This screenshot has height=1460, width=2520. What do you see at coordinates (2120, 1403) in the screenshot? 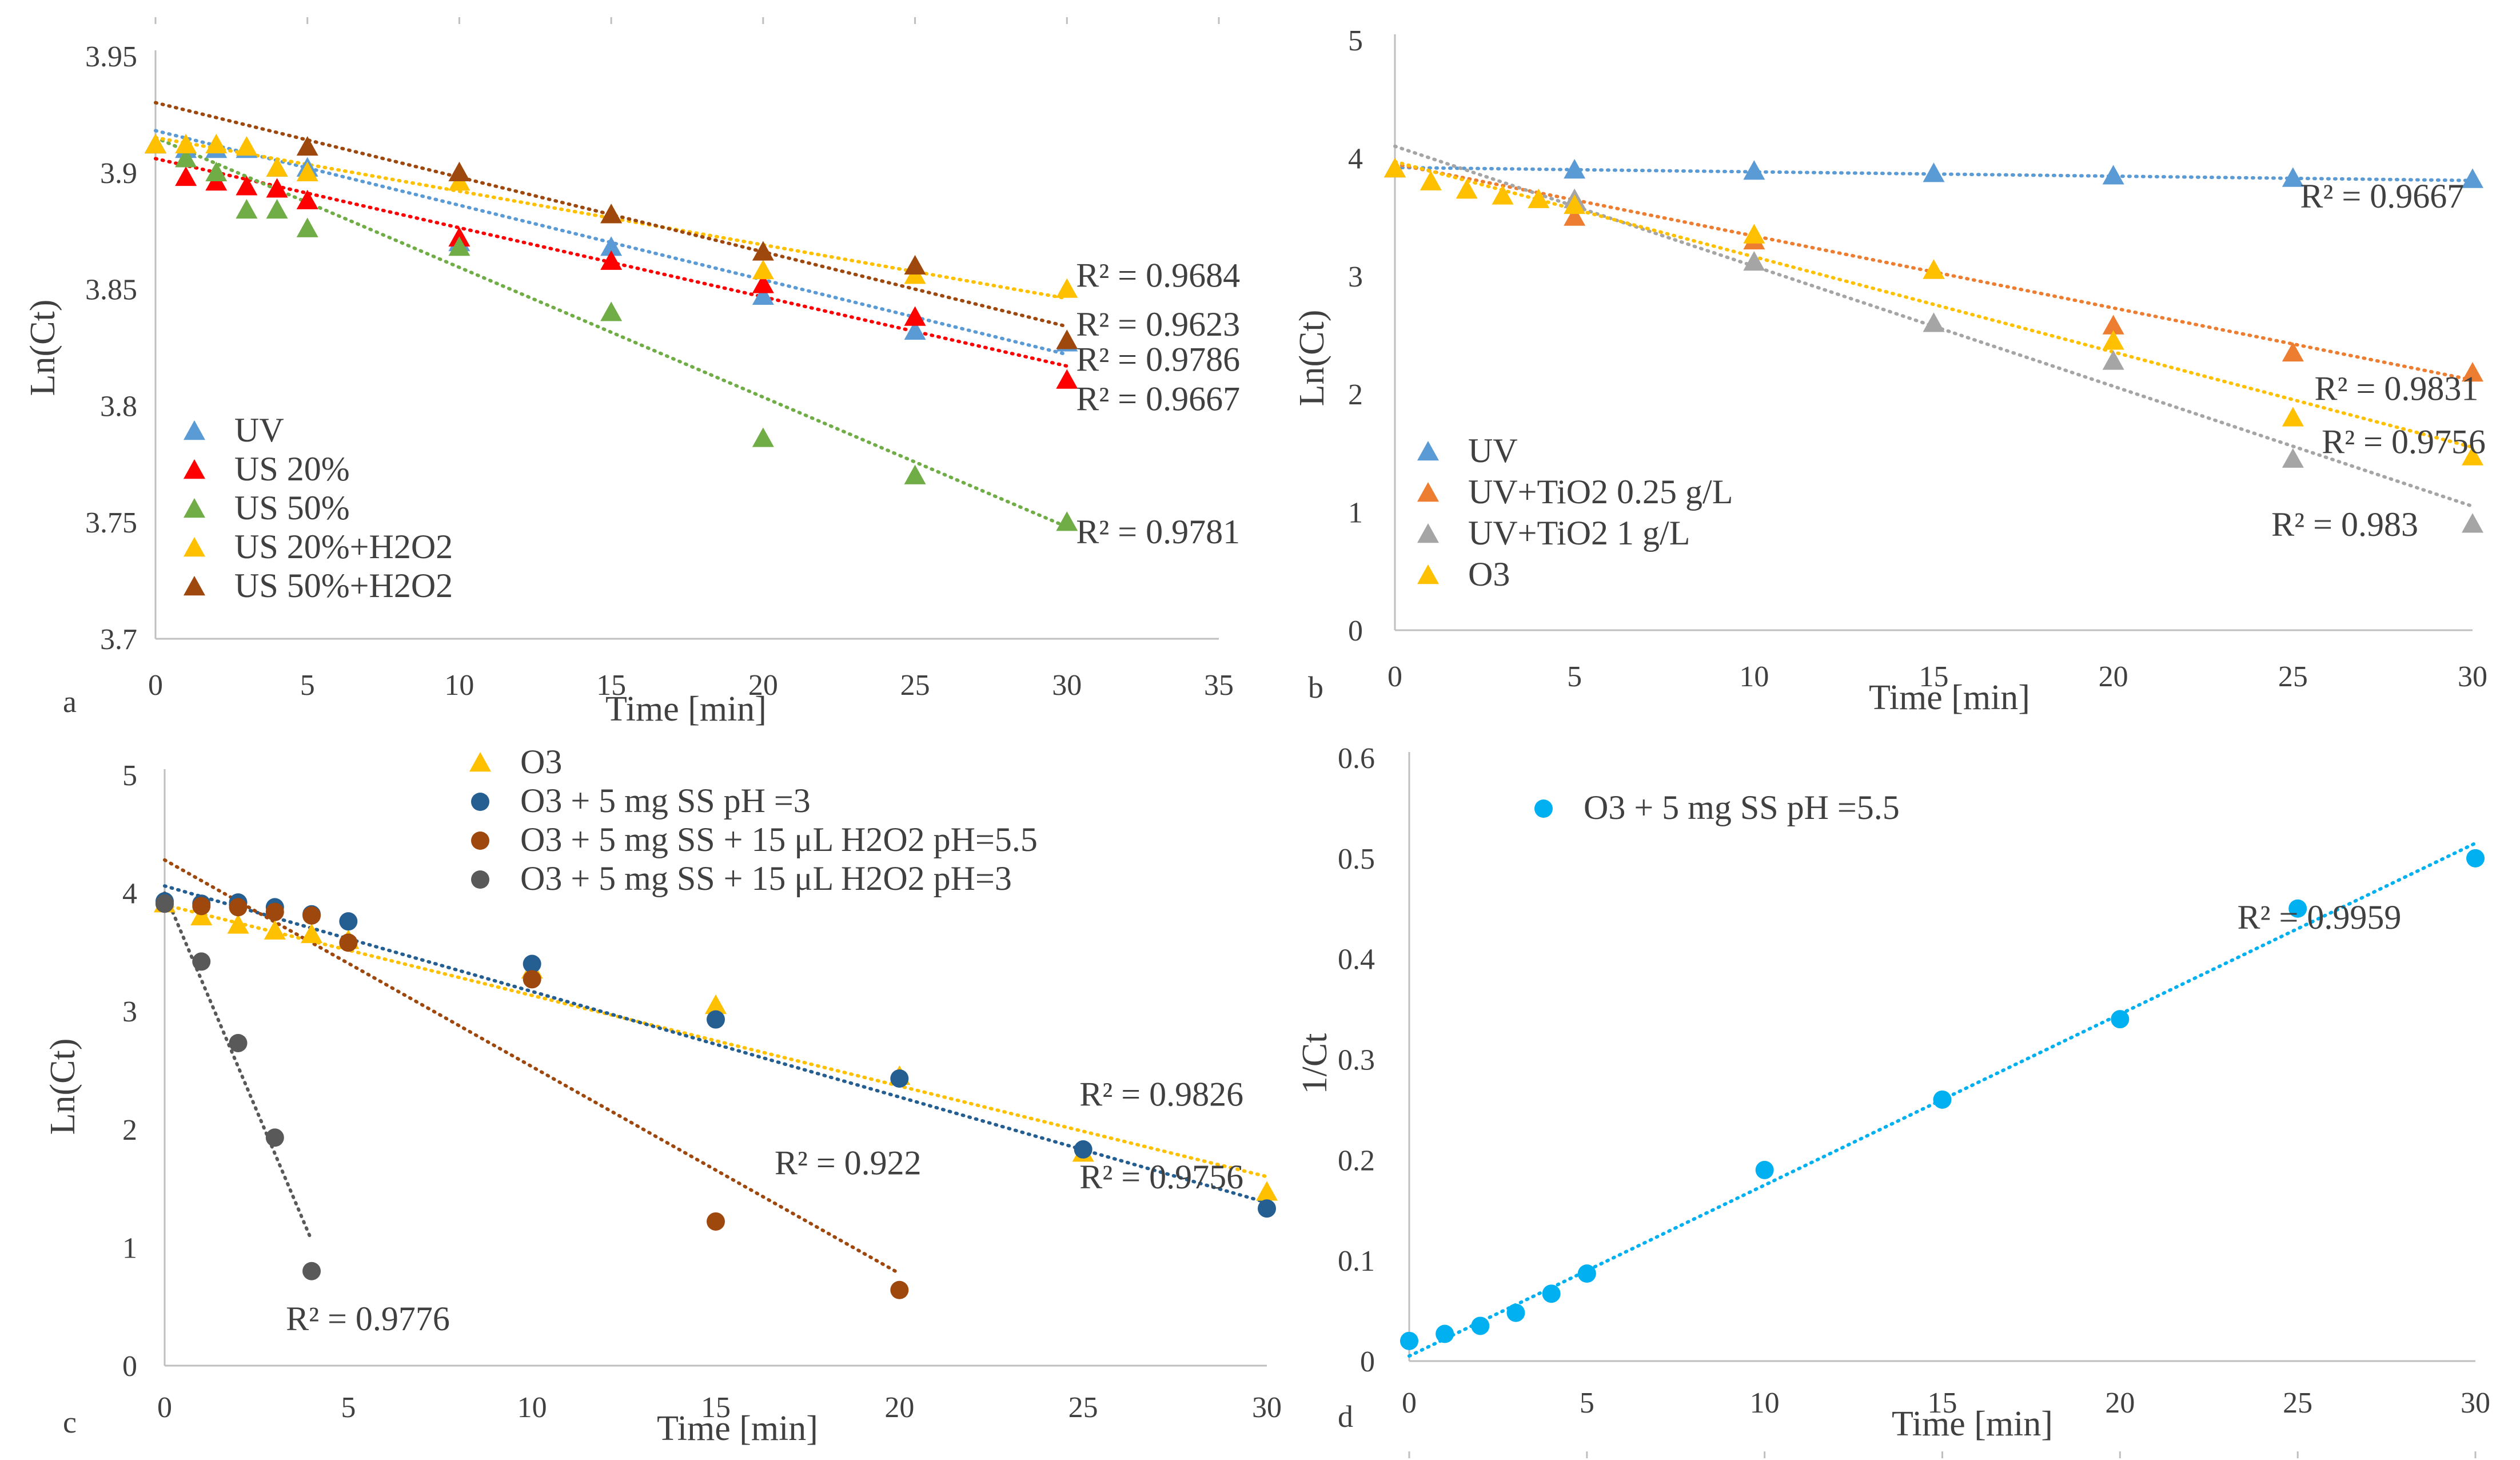
I see `x-tick-label: 20` at bounding box center [2120, 1403].